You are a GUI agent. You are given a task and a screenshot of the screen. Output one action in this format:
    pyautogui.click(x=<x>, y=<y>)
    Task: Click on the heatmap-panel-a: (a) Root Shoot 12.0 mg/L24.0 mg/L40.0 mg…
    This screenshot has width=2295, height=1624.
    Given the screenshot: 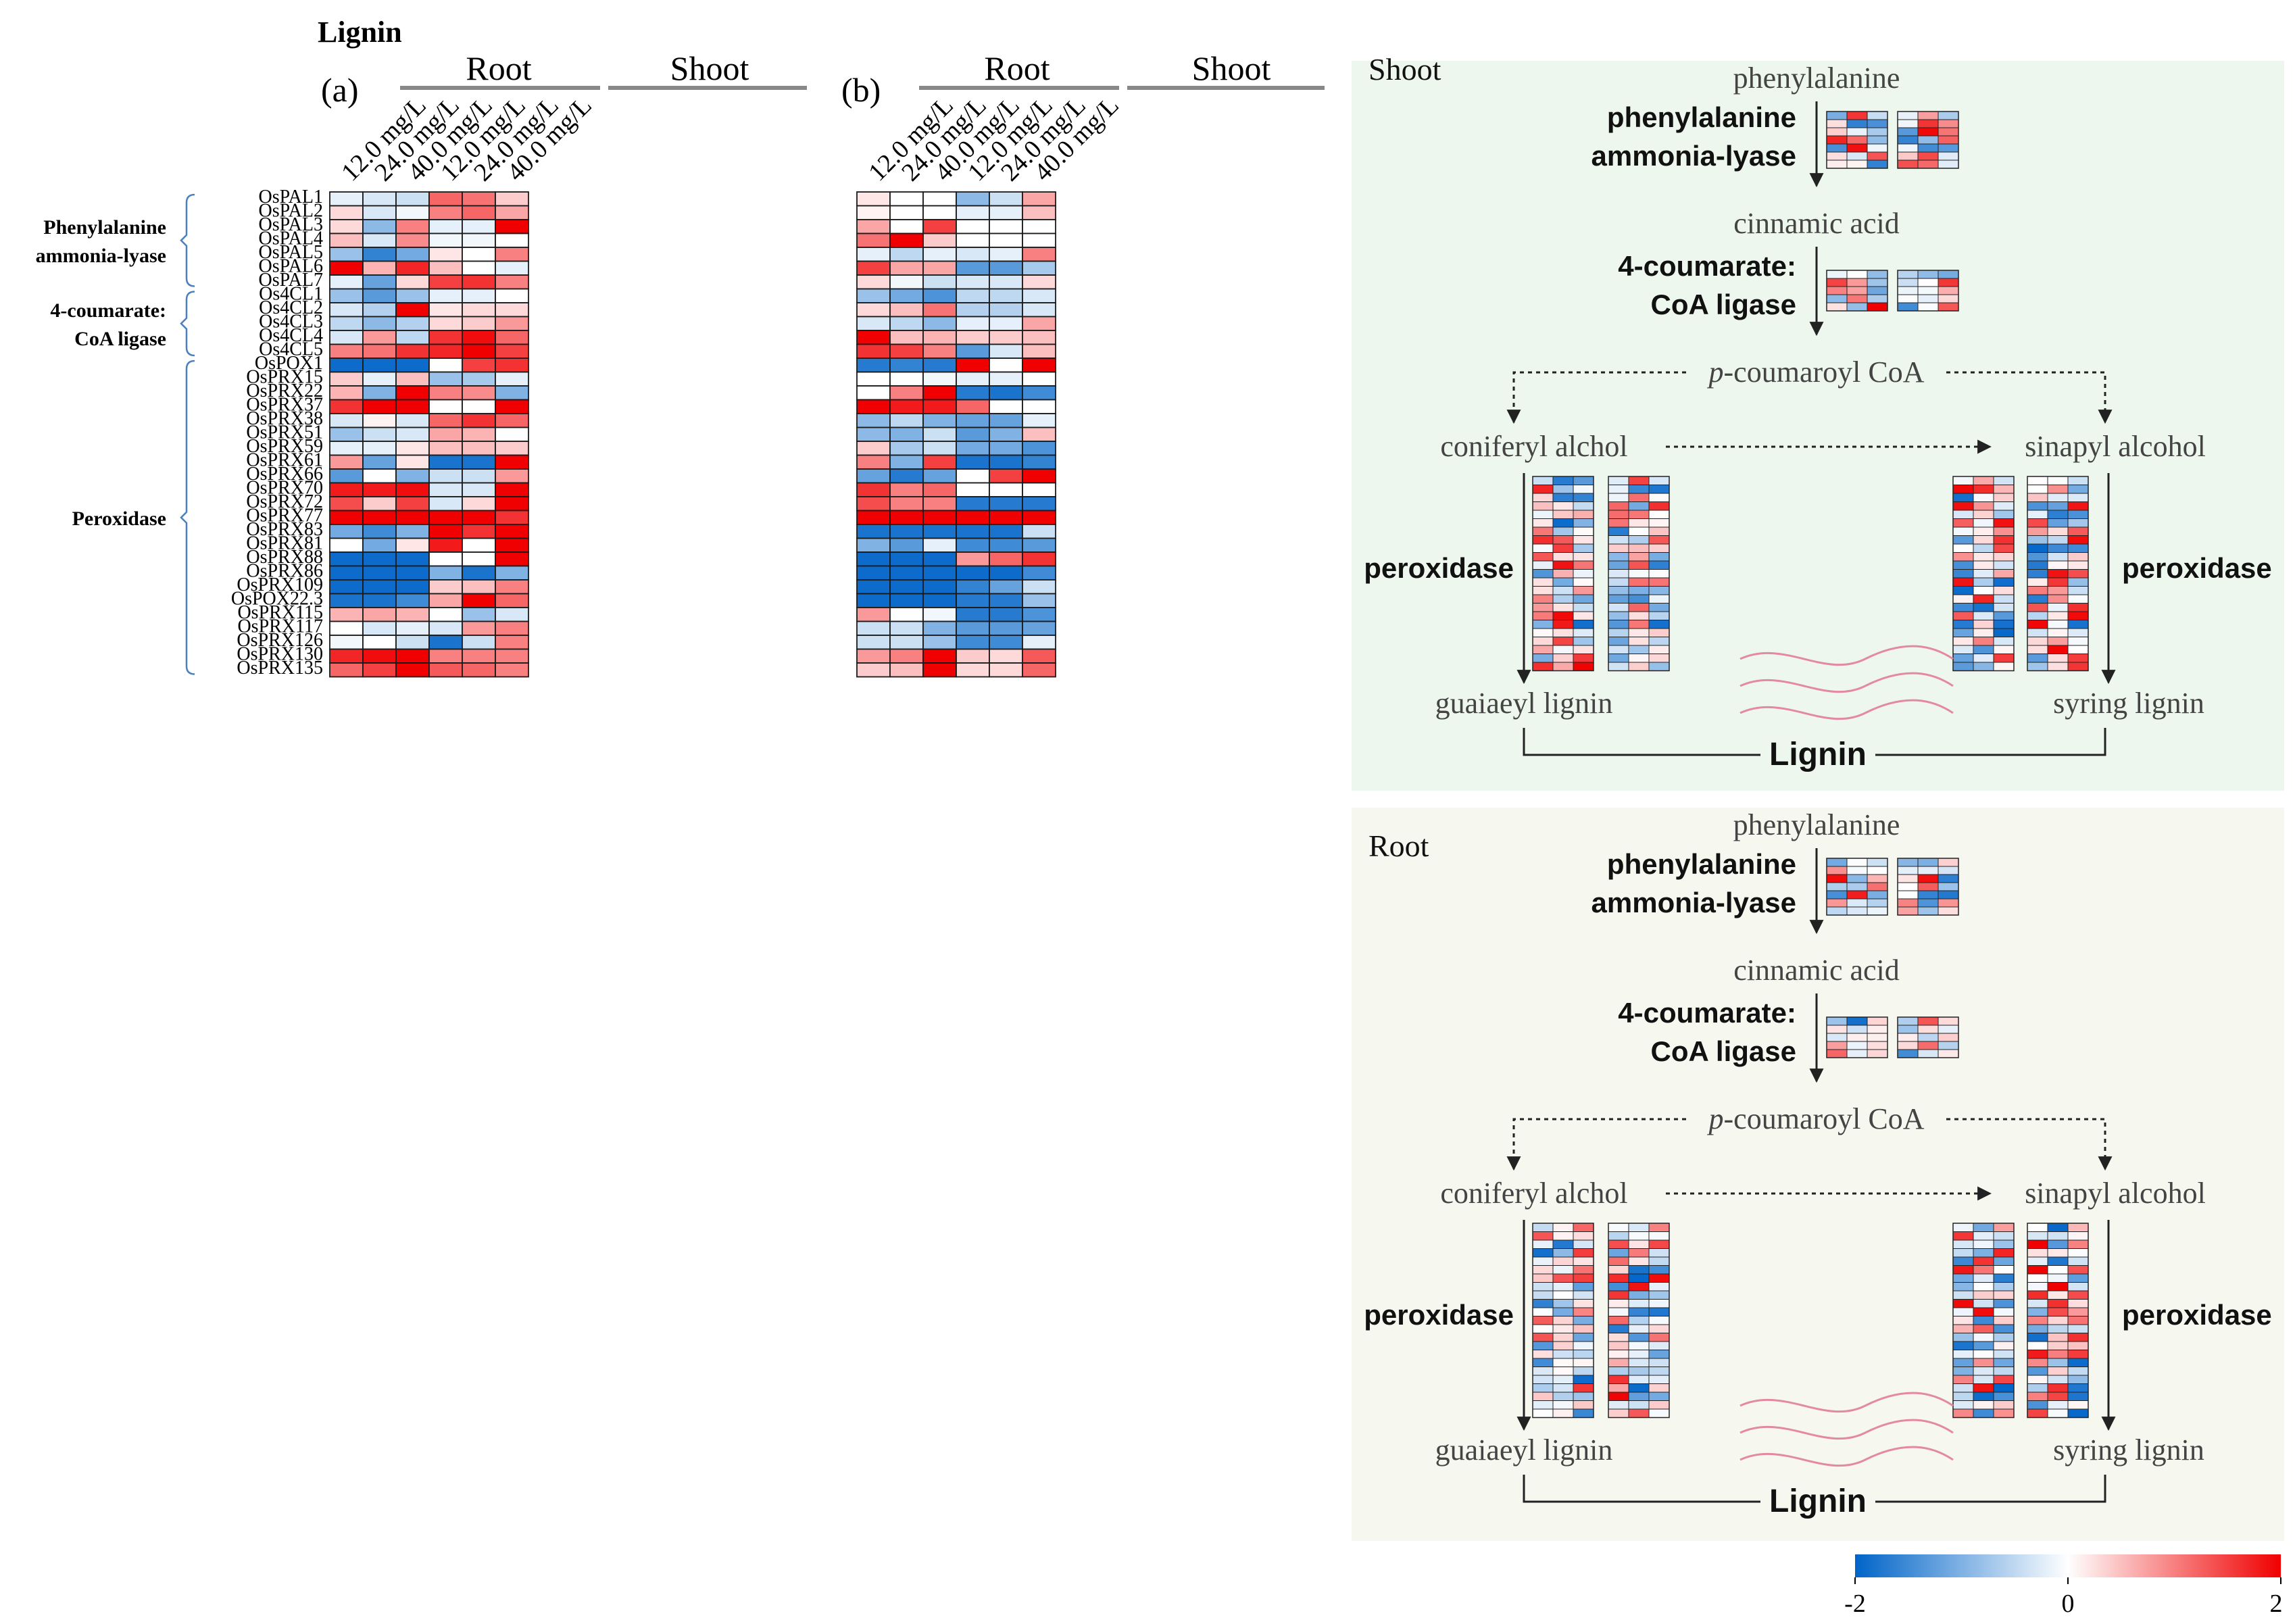 What is the action you would take?
    pyautogui.click(x=422, y=364)
    